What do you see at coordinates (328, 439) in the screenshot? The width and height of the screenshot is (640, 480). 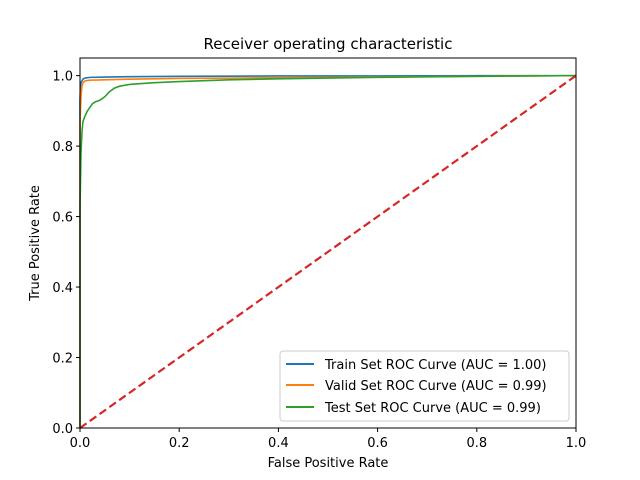 I see `x-axis-ticks: 0.0 0.2 0.4 0.6 0.8 1.0` at bounding box center [328, 439].